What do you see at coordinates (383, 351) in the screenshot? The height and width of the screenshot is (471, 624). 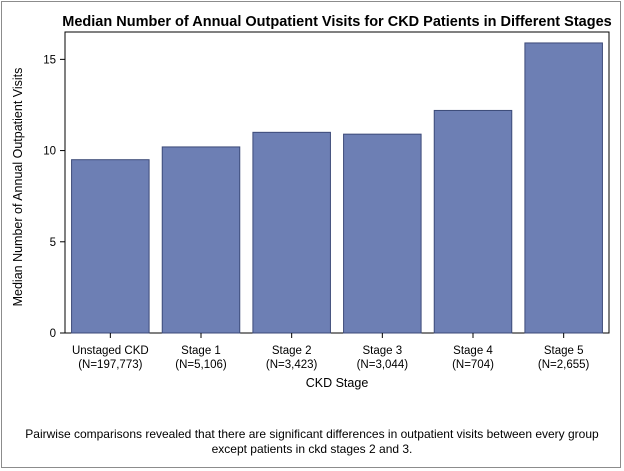 I see `x-tick-label: Stage 3` at bounding box center [383, 351].